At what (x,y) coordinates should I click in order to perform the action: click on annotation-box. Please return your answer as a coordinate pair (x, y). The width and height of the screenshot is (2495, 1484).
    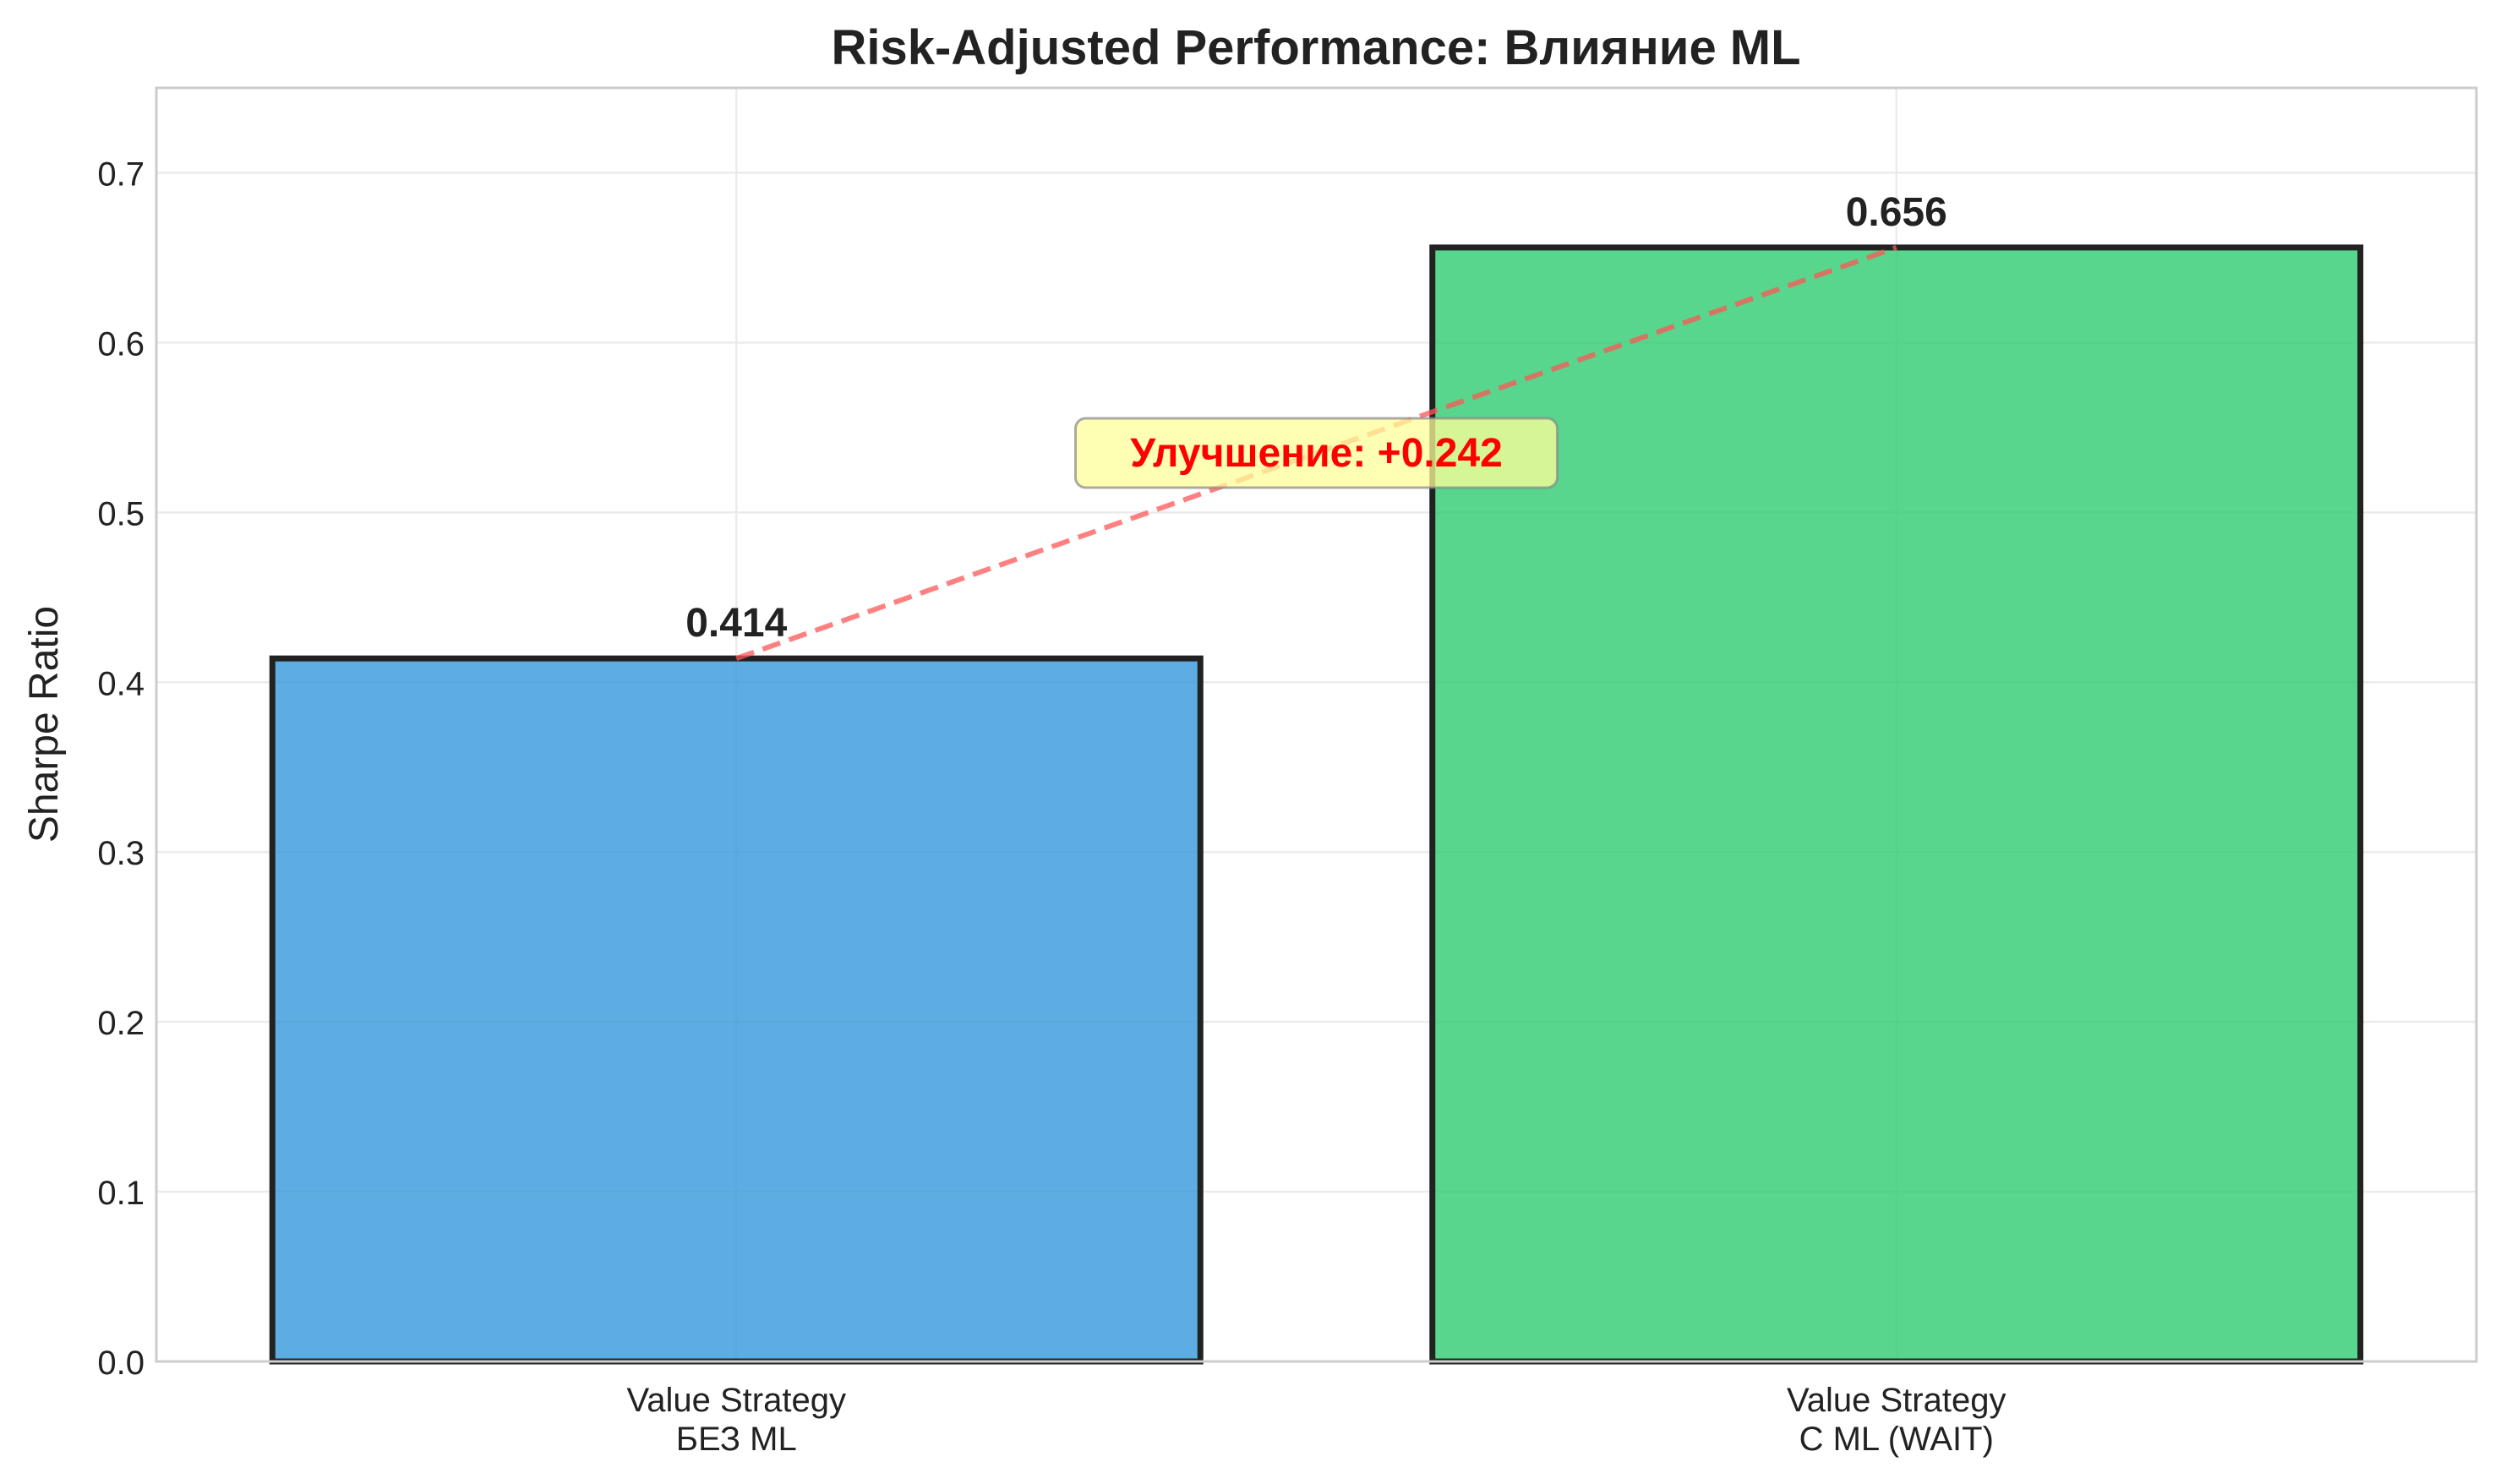
    Looking at the image, I should click on (1316, 453).